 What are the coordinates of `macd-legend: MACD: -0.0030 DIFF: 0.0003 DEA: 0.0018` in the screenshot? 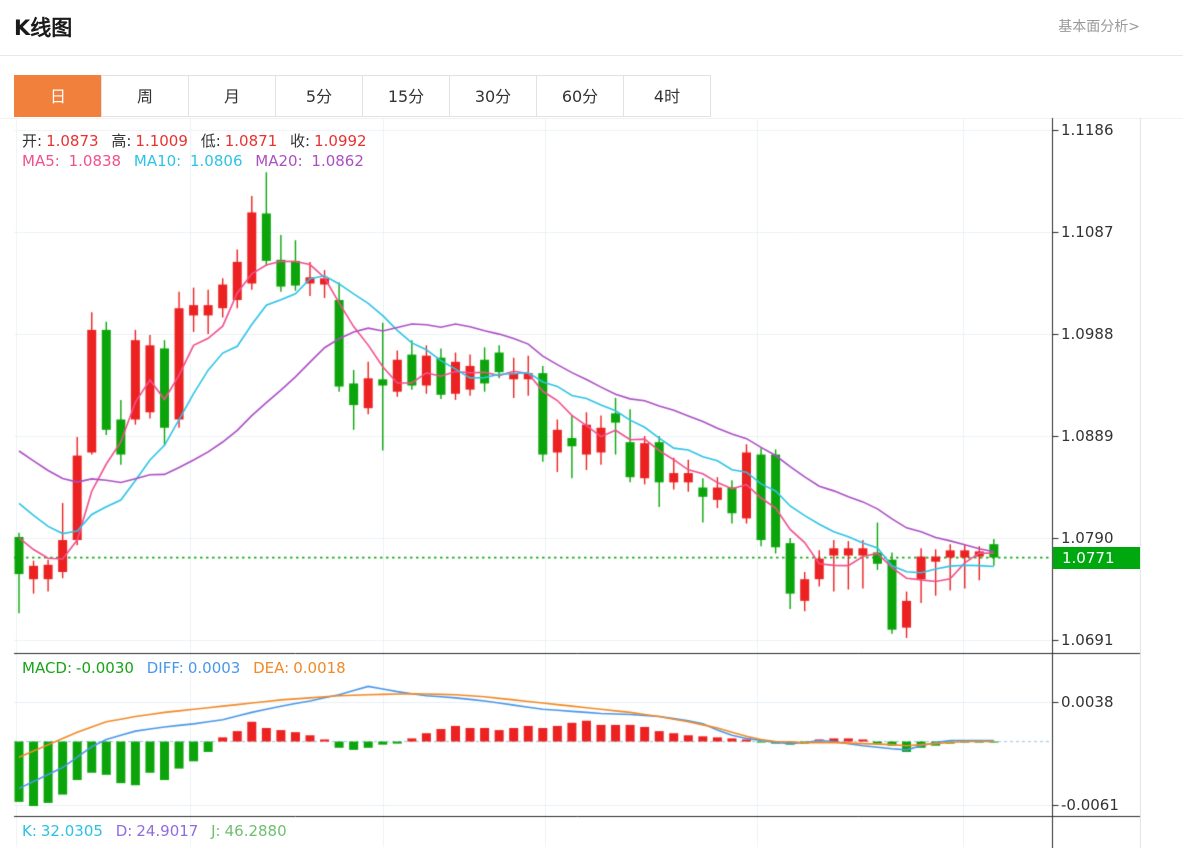 It's located at (188, 668).